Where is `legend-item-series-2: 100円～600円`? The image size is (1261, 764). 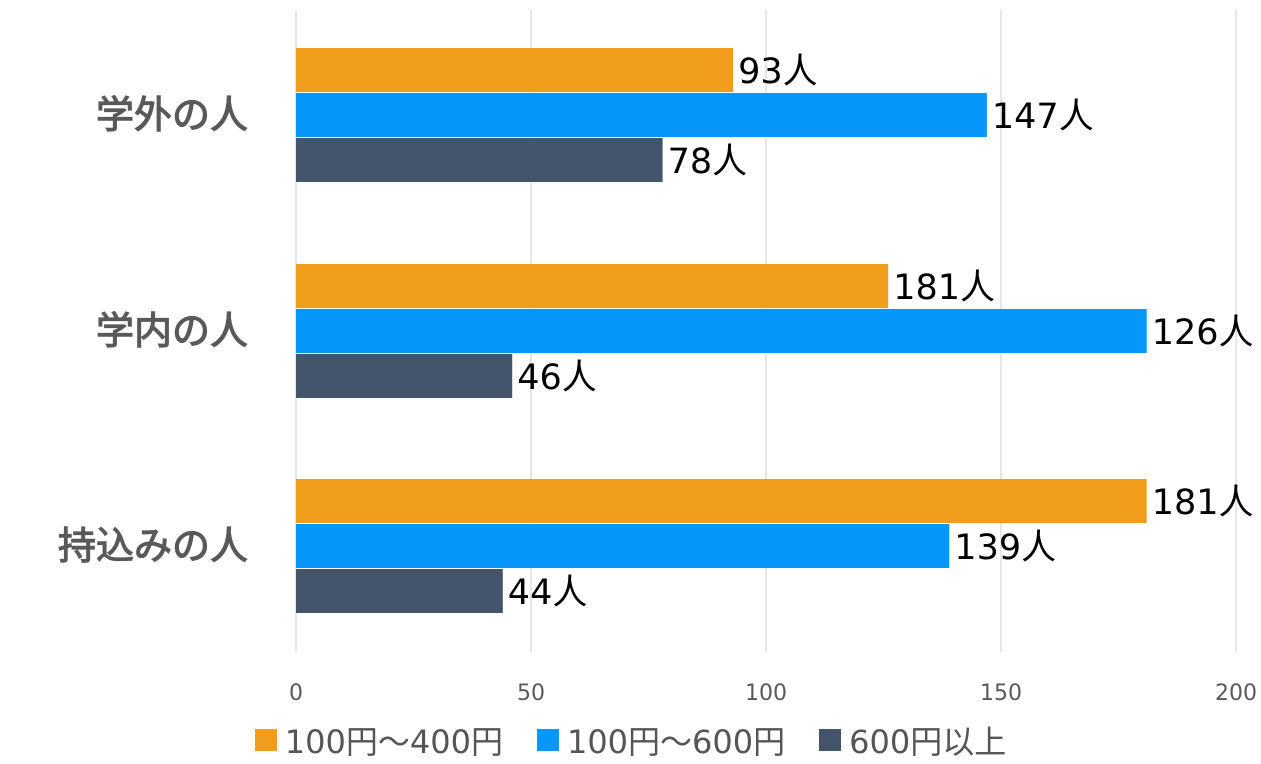
legend-item-series-2: 100円～600円 is located at coordinates (661, 740).